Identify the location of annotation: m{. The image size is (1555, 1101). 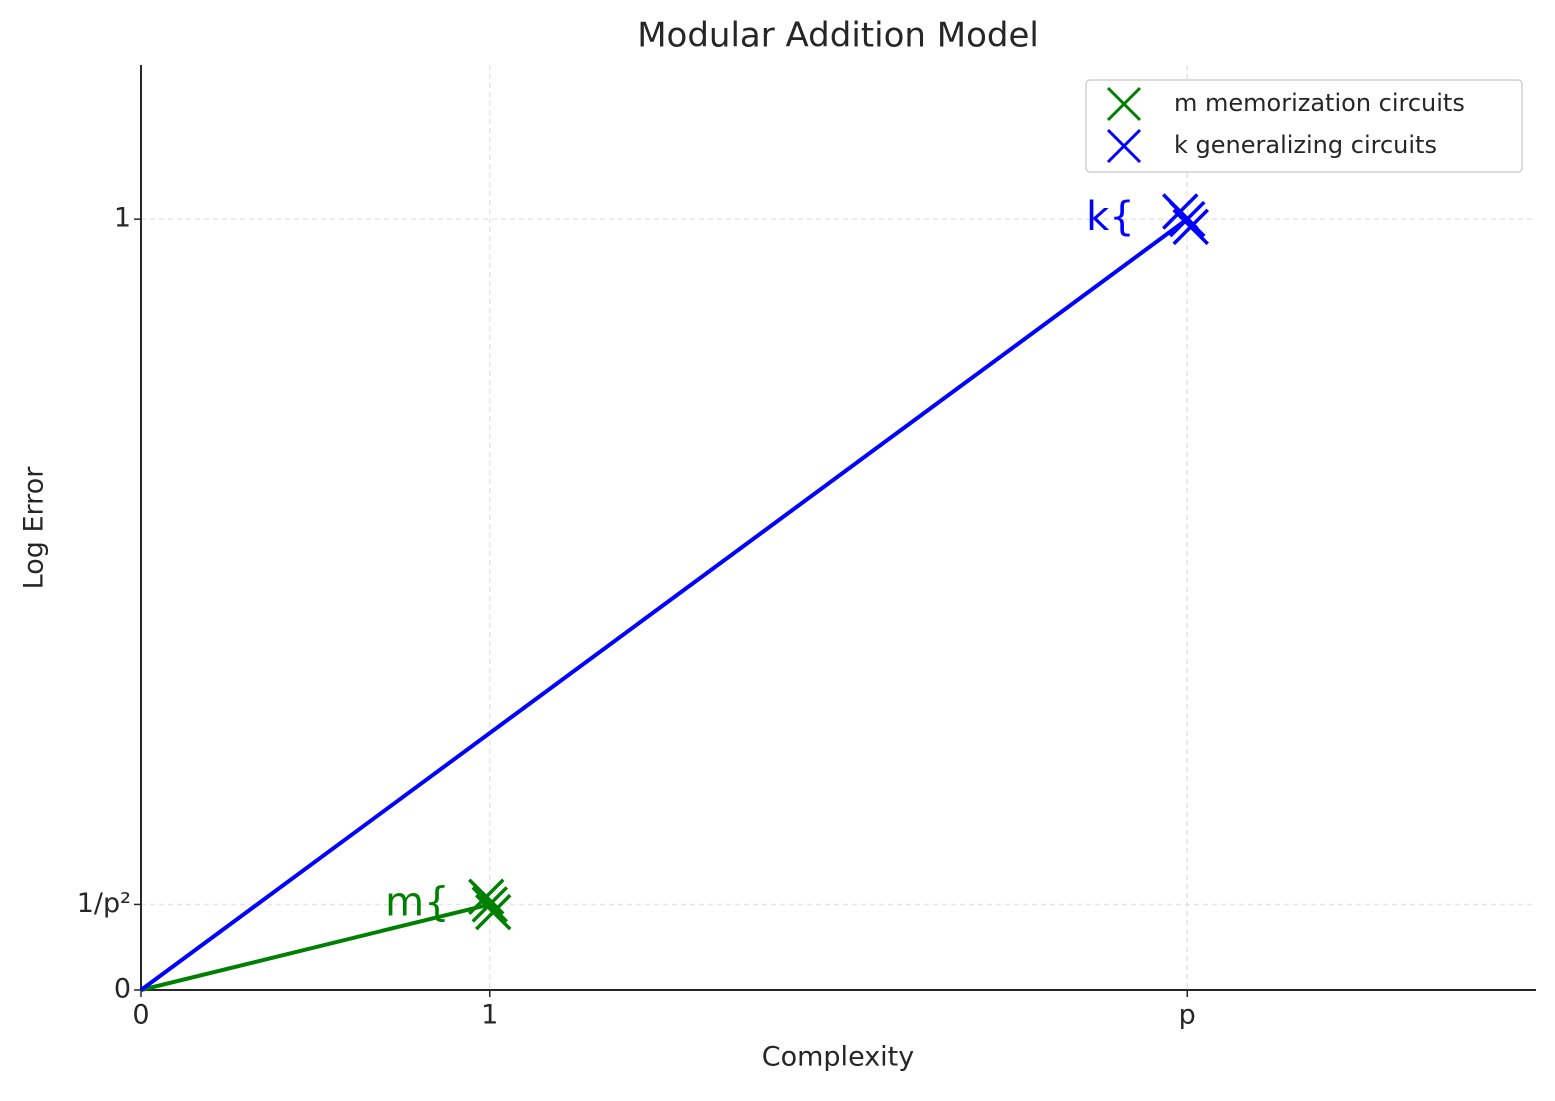
(417, 902).